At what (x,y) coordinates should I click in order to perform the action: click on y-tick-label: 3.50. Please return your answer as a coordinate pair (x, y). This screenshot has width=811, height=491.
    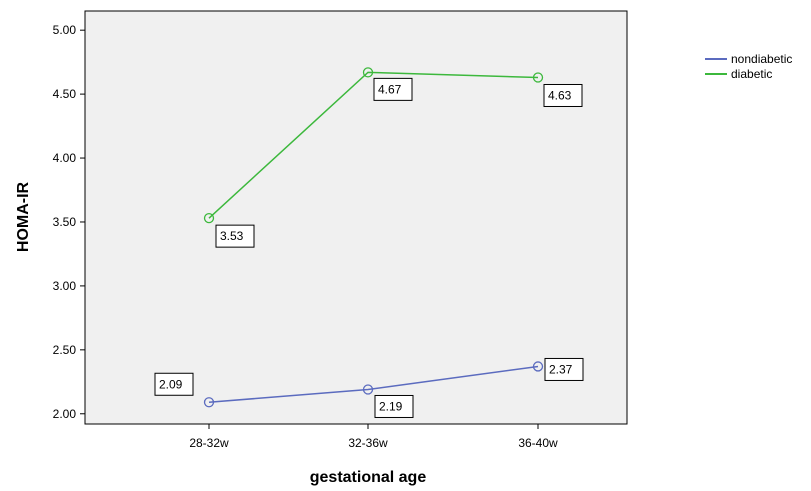
    Looking at the image, I should click on (65, 222).